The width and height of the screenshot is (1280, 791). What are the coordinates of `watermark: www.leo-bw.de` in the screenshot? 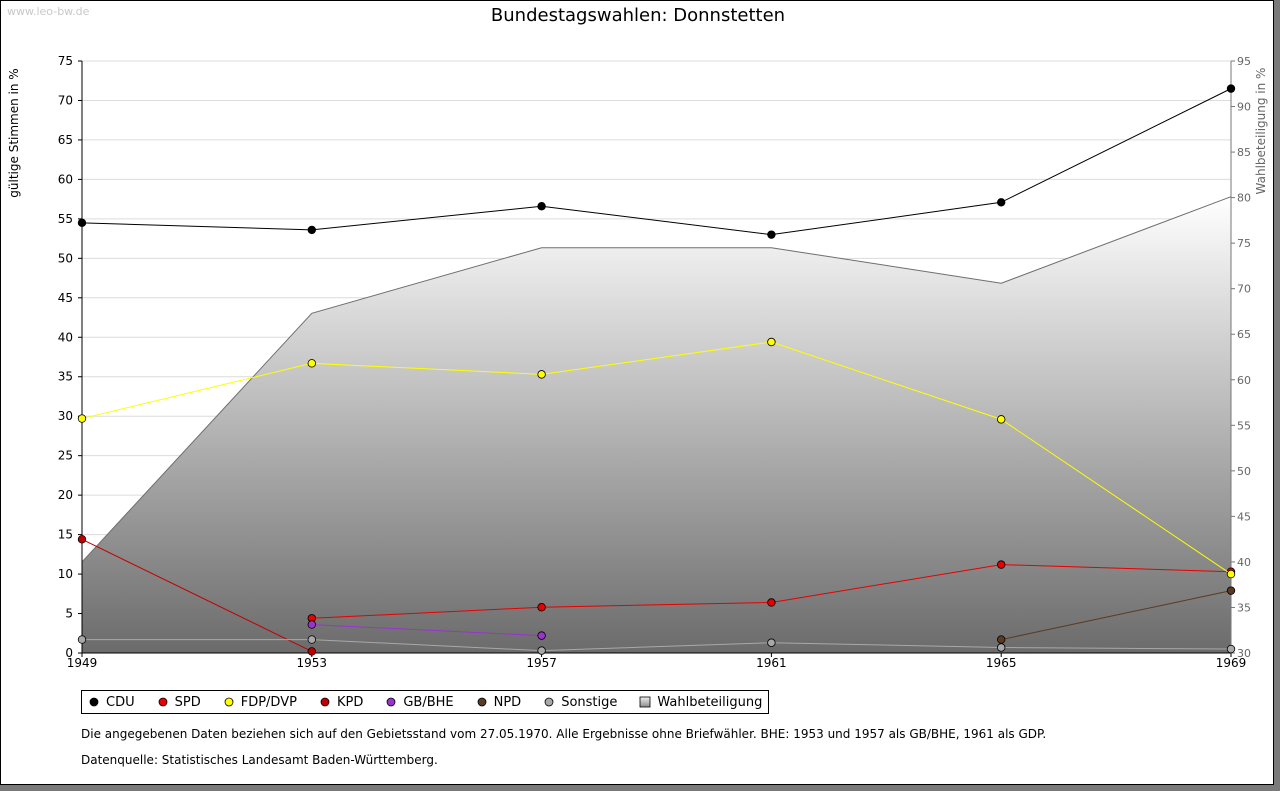 It's located at (48, 11).